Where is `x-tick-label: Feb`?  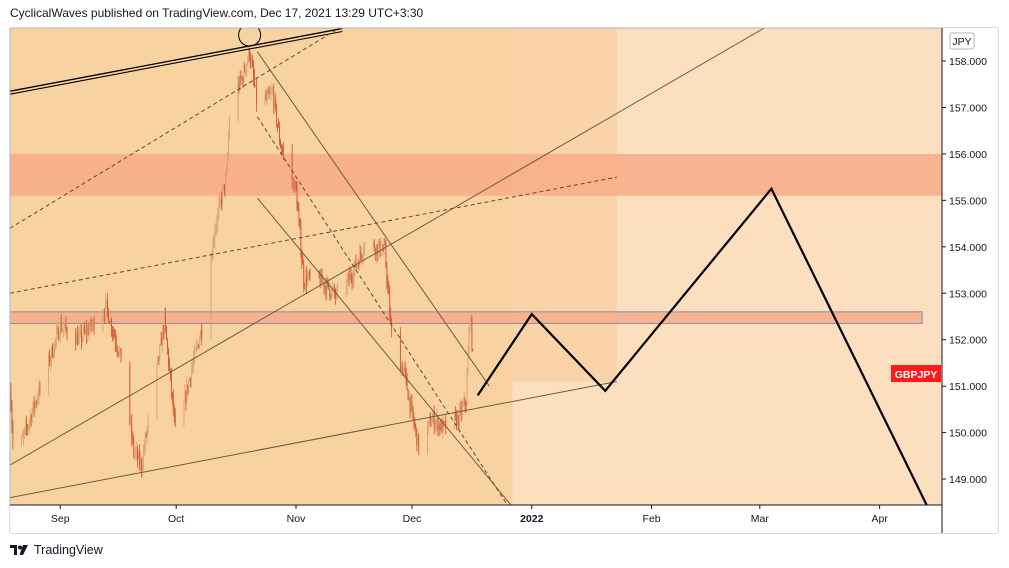 x-tick-label: Feb is located at coordinates (652, 519).